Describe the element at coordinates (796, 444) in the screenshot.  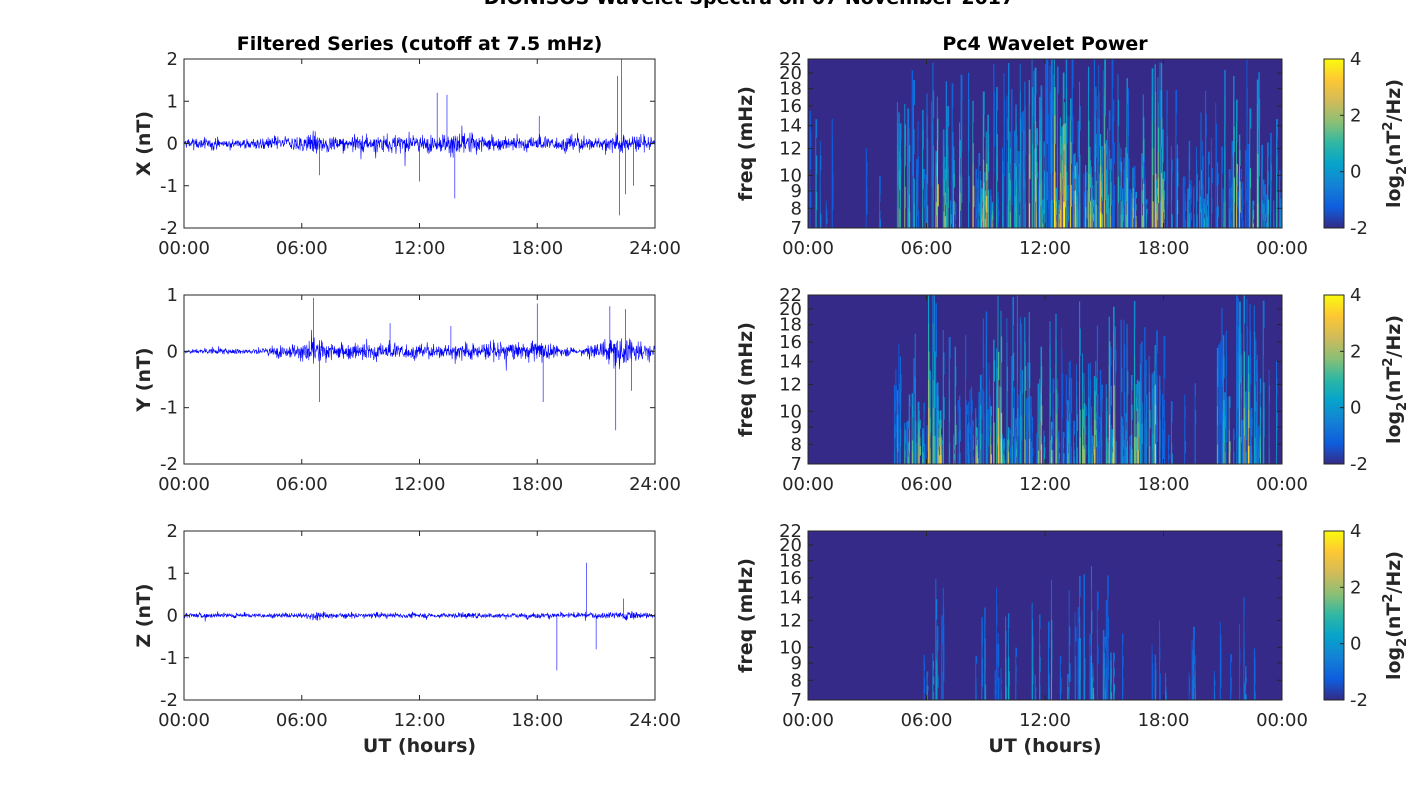
I see `y-tick-label: 8` at that location.